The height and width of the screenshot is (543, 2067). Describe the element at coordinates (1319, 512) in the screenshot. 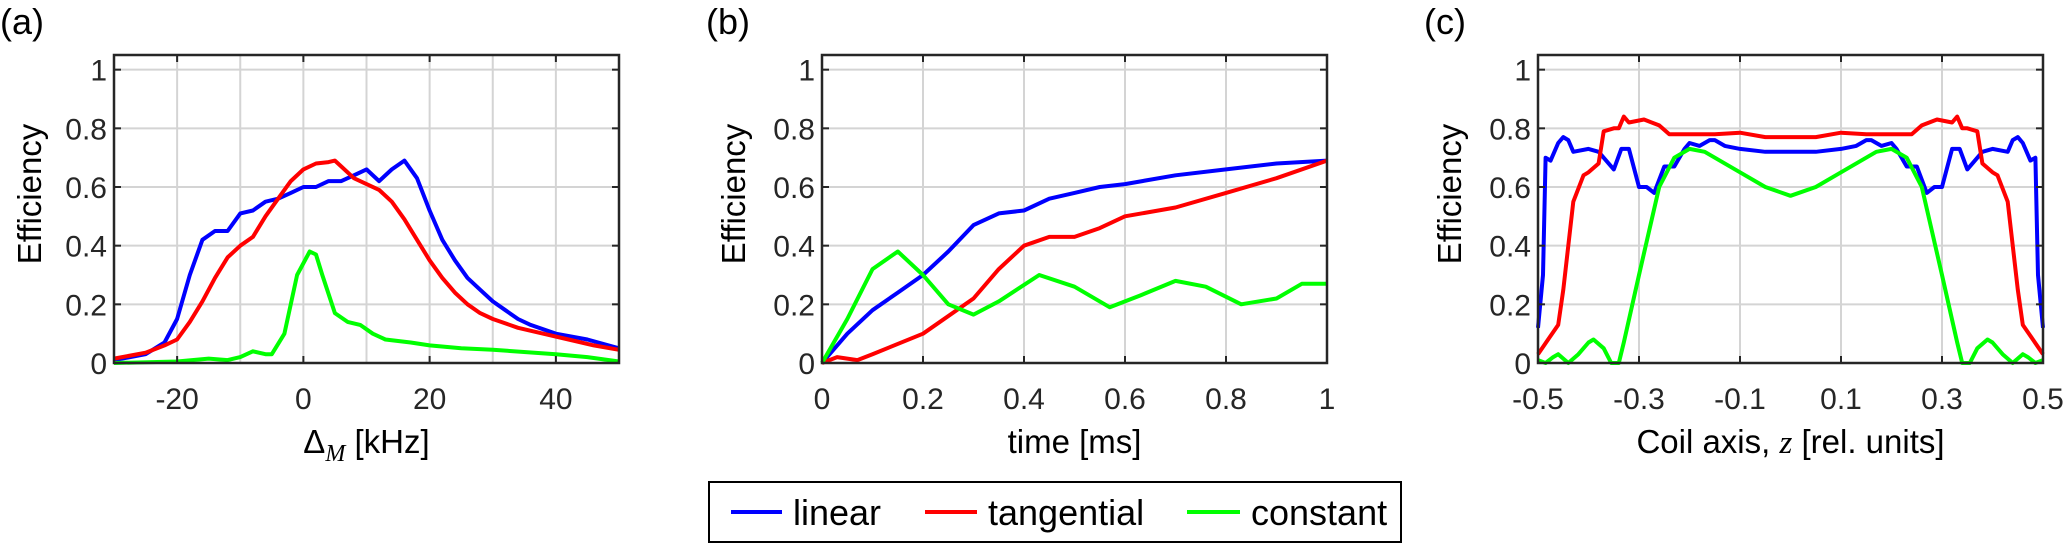

I see `legend-constant-label: constant` at that location.